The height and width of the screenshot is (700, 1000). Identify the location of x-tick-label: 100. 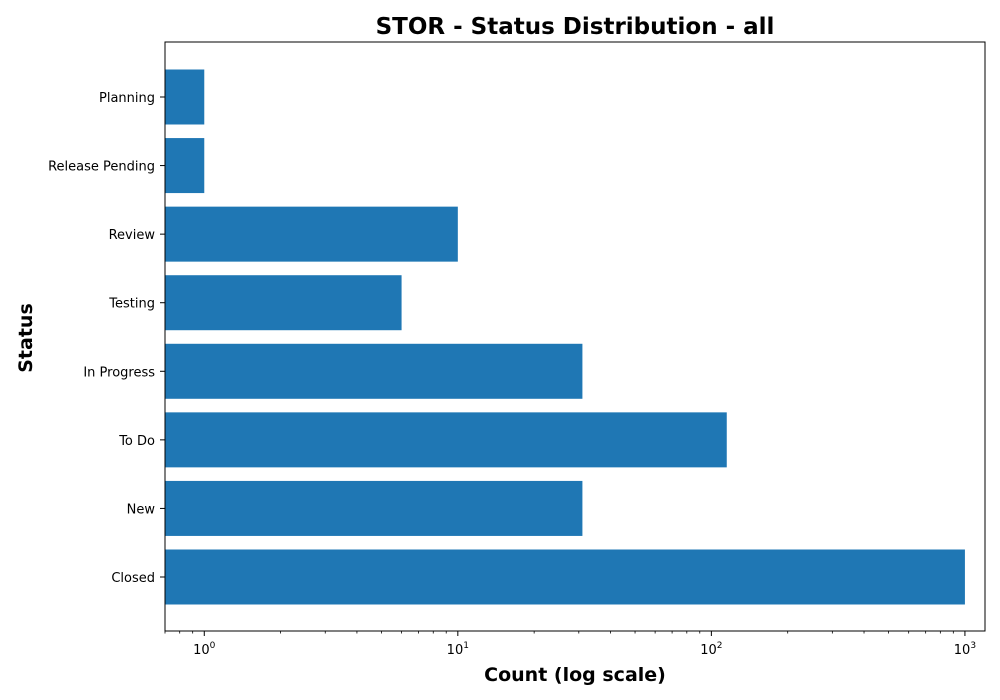
(204, 649).